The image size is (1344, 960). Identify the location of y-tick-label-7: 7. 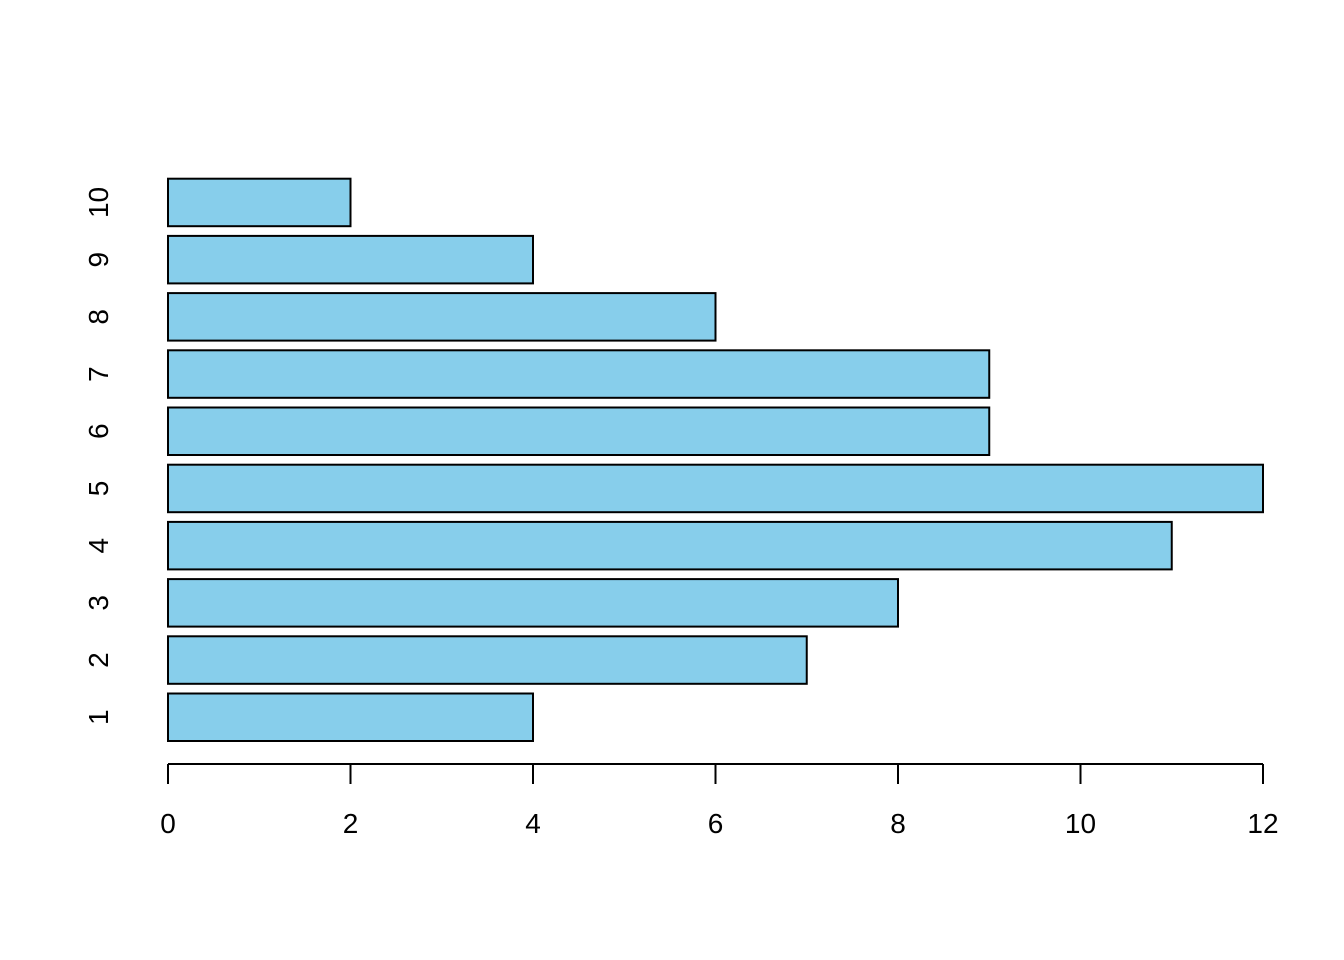
(98, 374).